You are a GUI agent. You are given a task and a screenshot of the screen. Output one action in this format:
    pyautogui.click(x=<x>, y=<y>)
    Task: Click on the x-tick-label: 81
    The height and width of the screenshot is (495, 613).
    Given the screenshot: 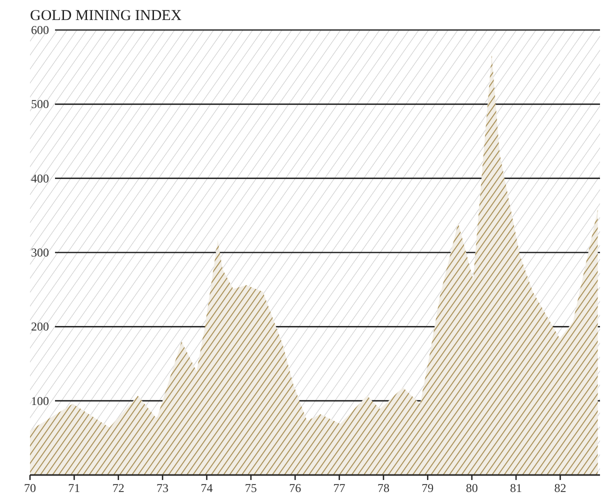 What is the action you would take?
    pyautogui.click(x=516, y=488)
    